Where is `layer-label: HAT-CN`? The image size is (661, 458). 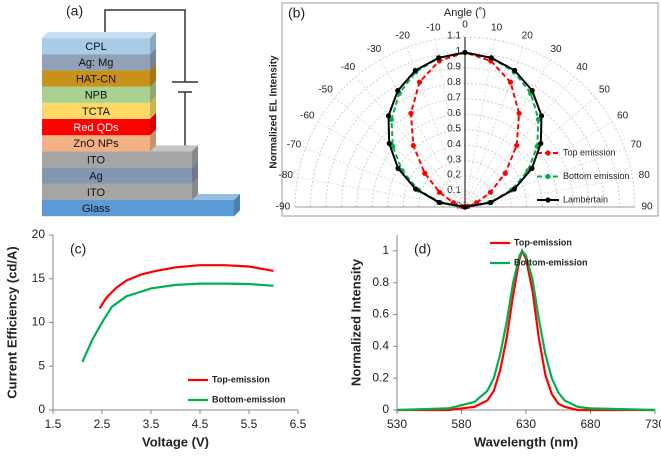
layer-label: HAT-CN is located at coordinates (96, 79).